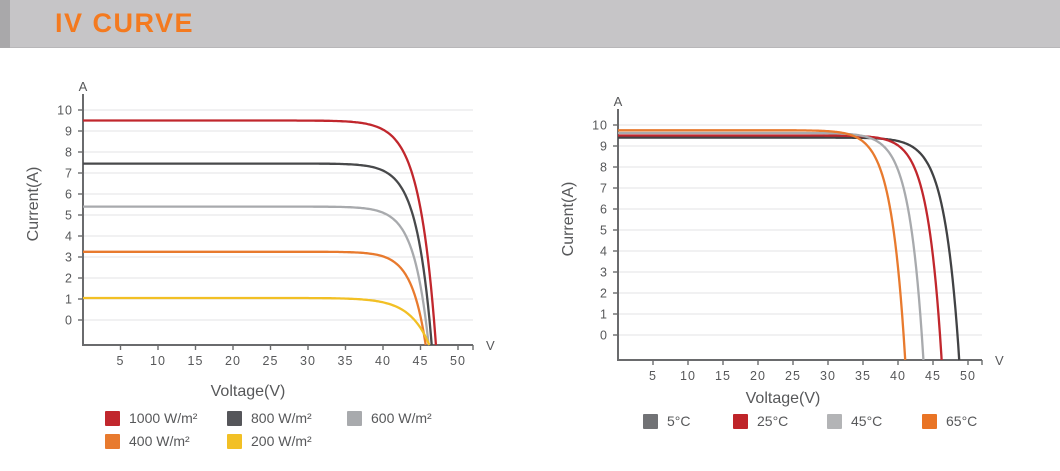  What do you see at coordinates (257, 321) in the screenshot?
I see `curve-200-w-m` at bounding box center [257, 321].